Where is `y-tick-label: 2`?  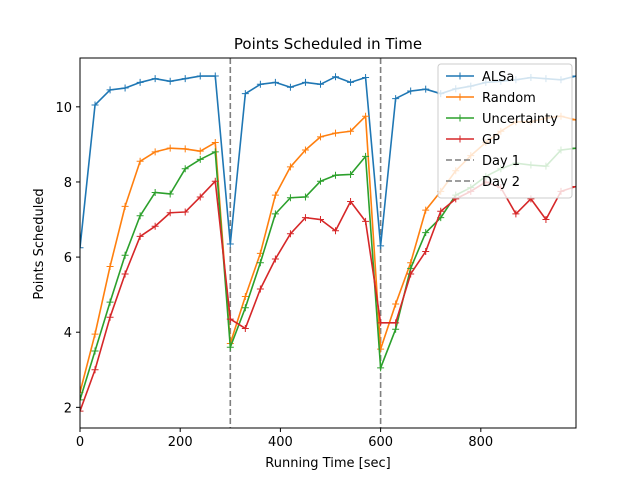 y-tick-label: 2 is located at coordinates (68, 408).